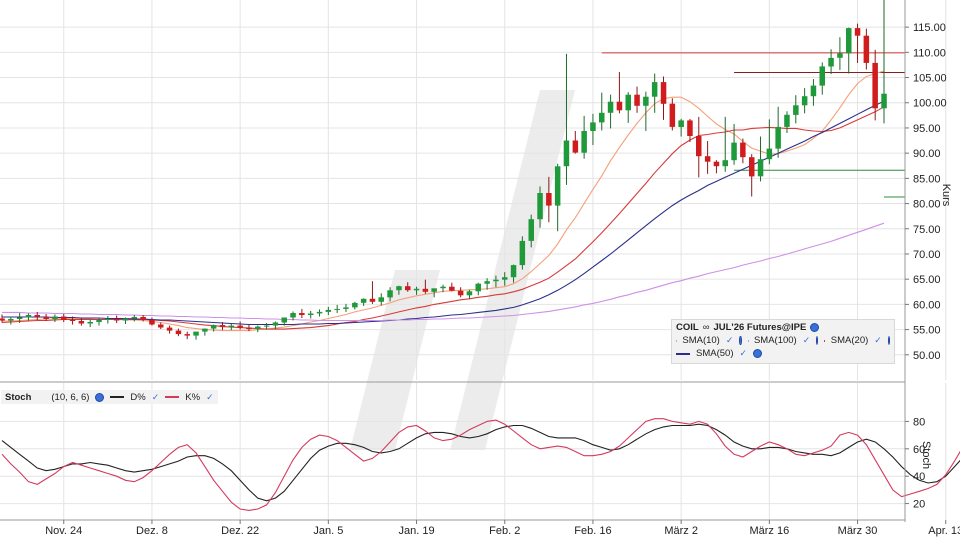  Describe the element at coordinates (783, 327) in the screenshot. I see `legend-header: COIL ∞ JUL'26 Futures@IPE` at that location.